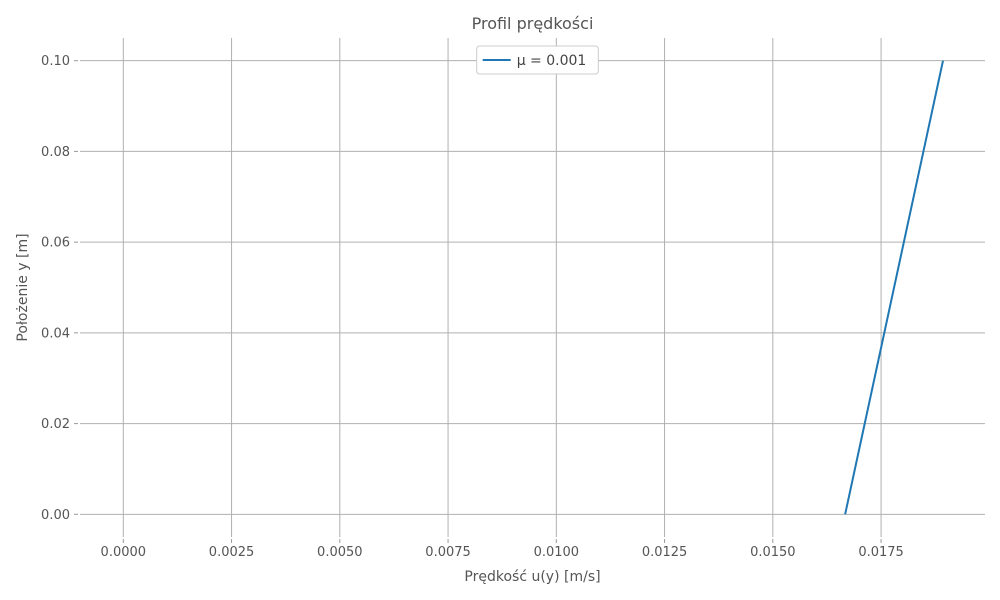 Image resolution: width=1000 pixels, height=600 pixels. I want to click on series-layer, so click(894, 287).